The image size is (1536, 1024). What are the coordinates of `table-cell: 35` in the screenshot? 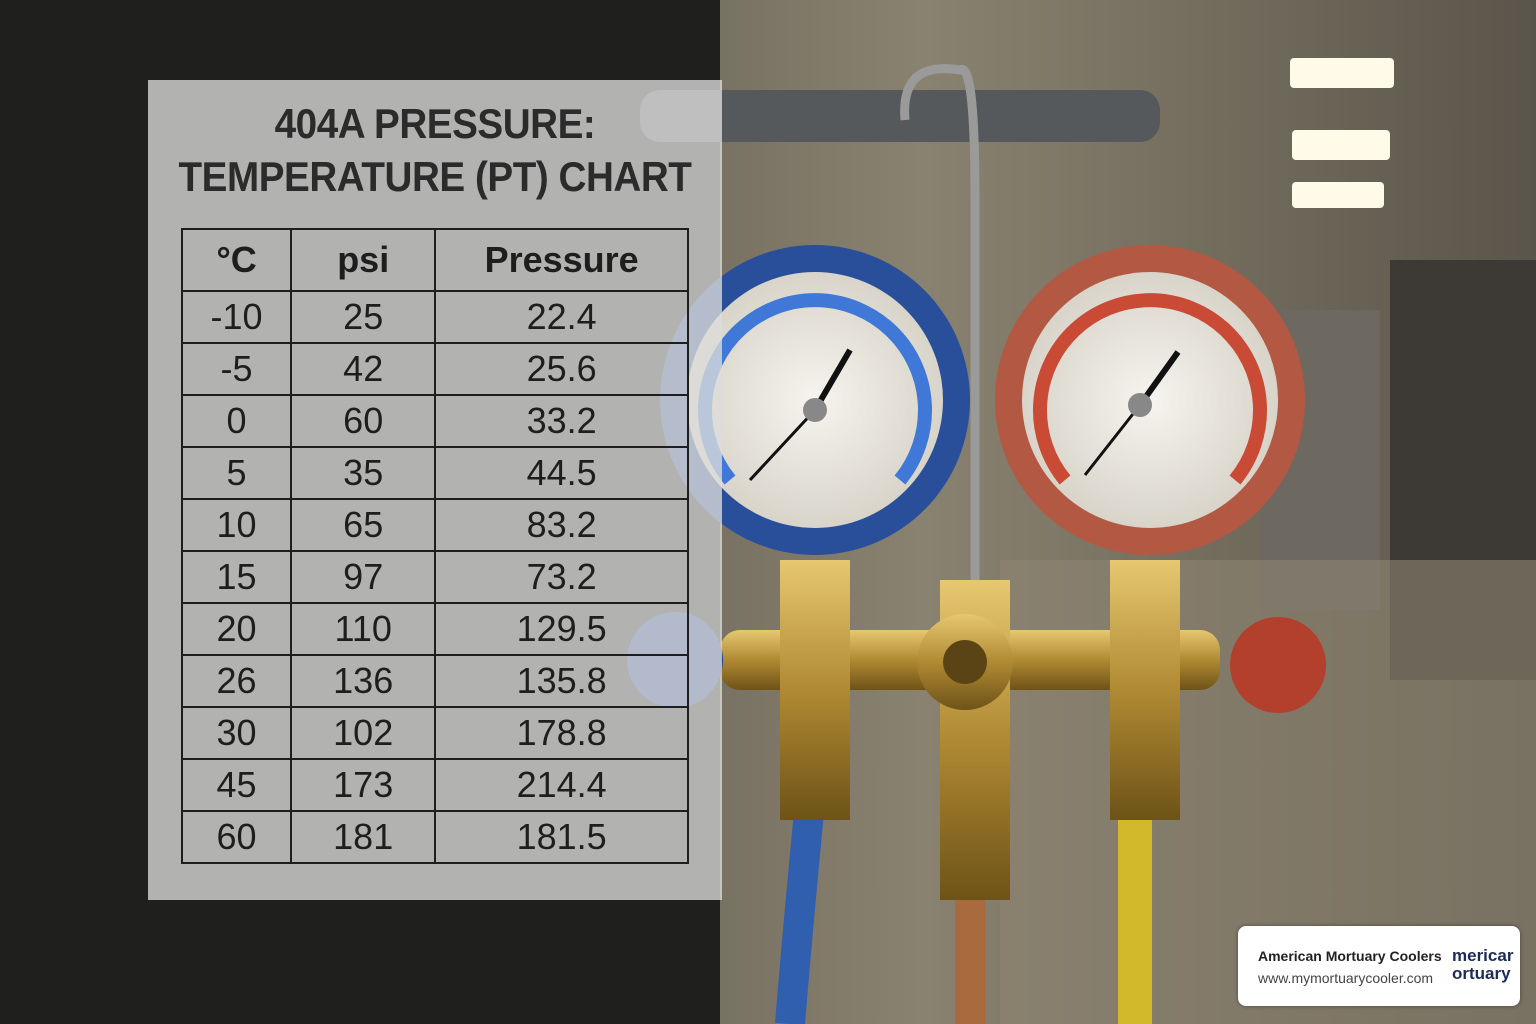 It's located at (363, 473).